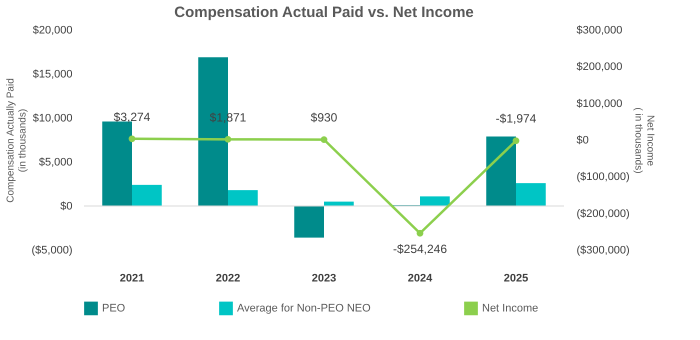  Describe the element at coordinates (324, 278) in the screenshot. I see `x-tick-label: 2023` at that location.